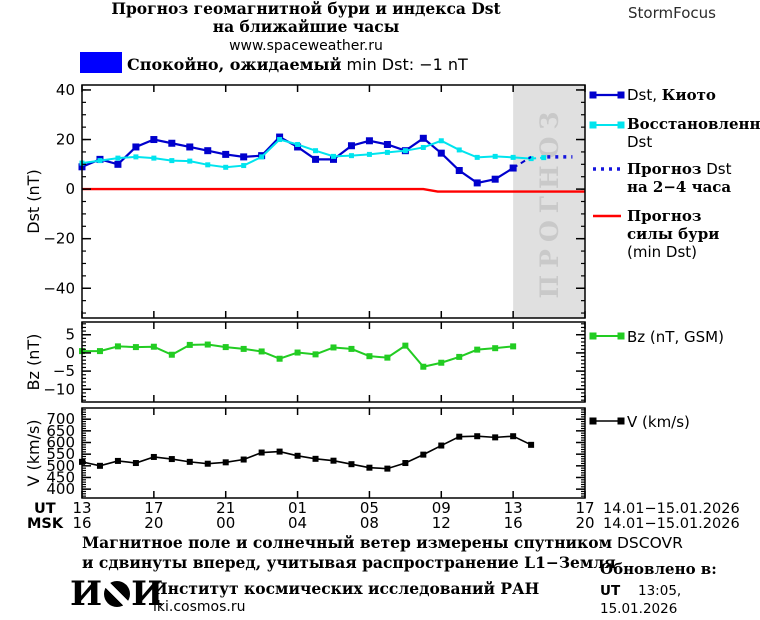  Describe the element at coordinates (225, 508) in the screenshot. I see `x-tick-ut: 21` at that location.